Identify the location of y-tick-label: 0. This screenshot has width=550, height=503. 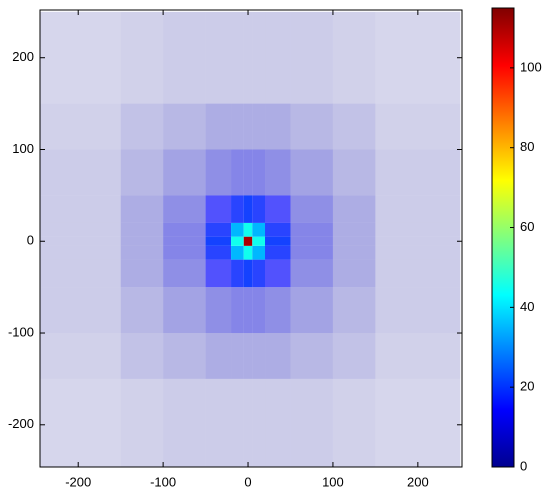
(30, 240).